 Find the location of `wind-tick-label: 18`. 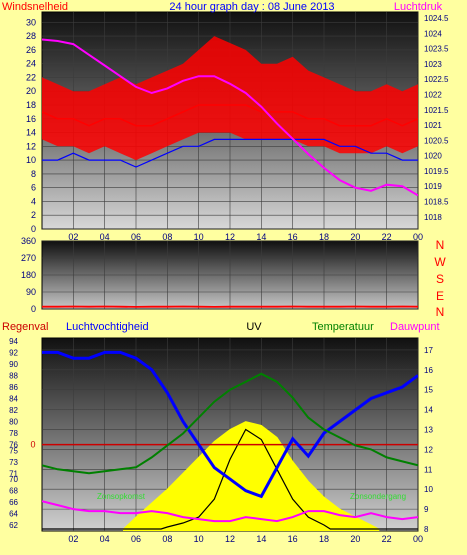

wind-tick-label: 18 is located at coordinates (31, 105).